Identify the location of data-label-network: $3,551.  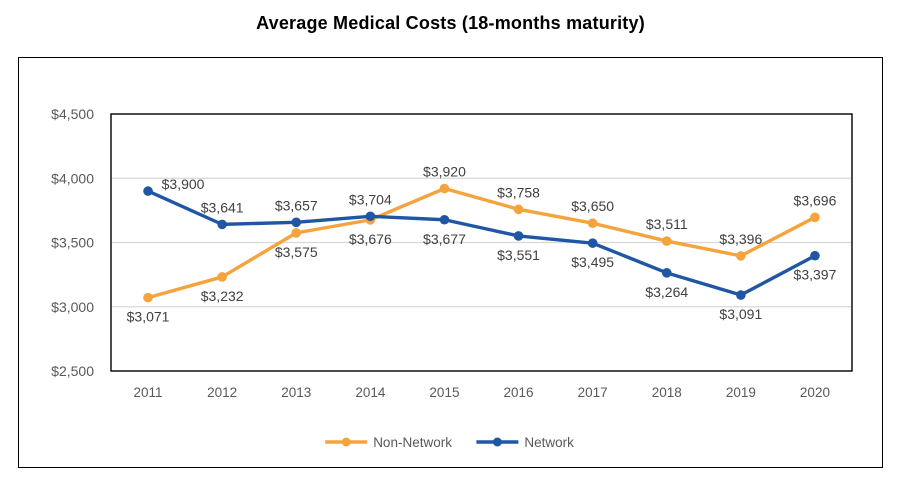
(518, 255).